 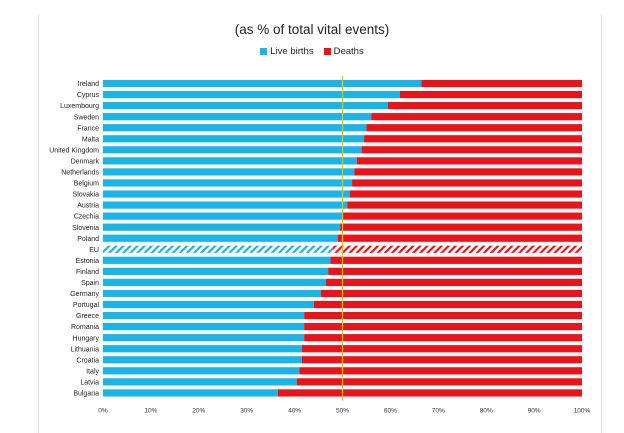 I want to click on bar-cyprus-deaths, so click(x=490, y=94).